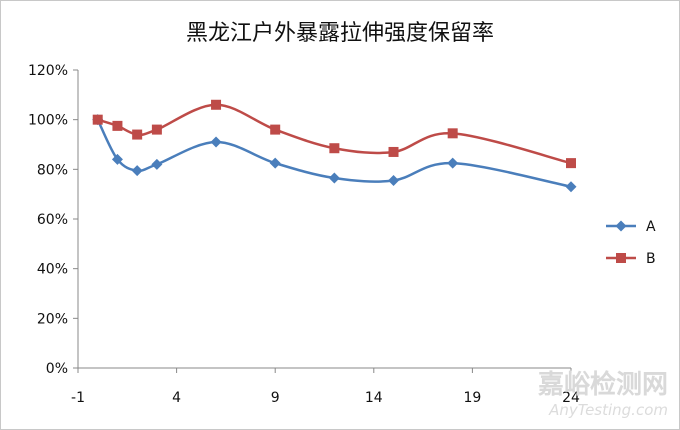  I want to click on x-tick-label: 14, so click(374, 398).